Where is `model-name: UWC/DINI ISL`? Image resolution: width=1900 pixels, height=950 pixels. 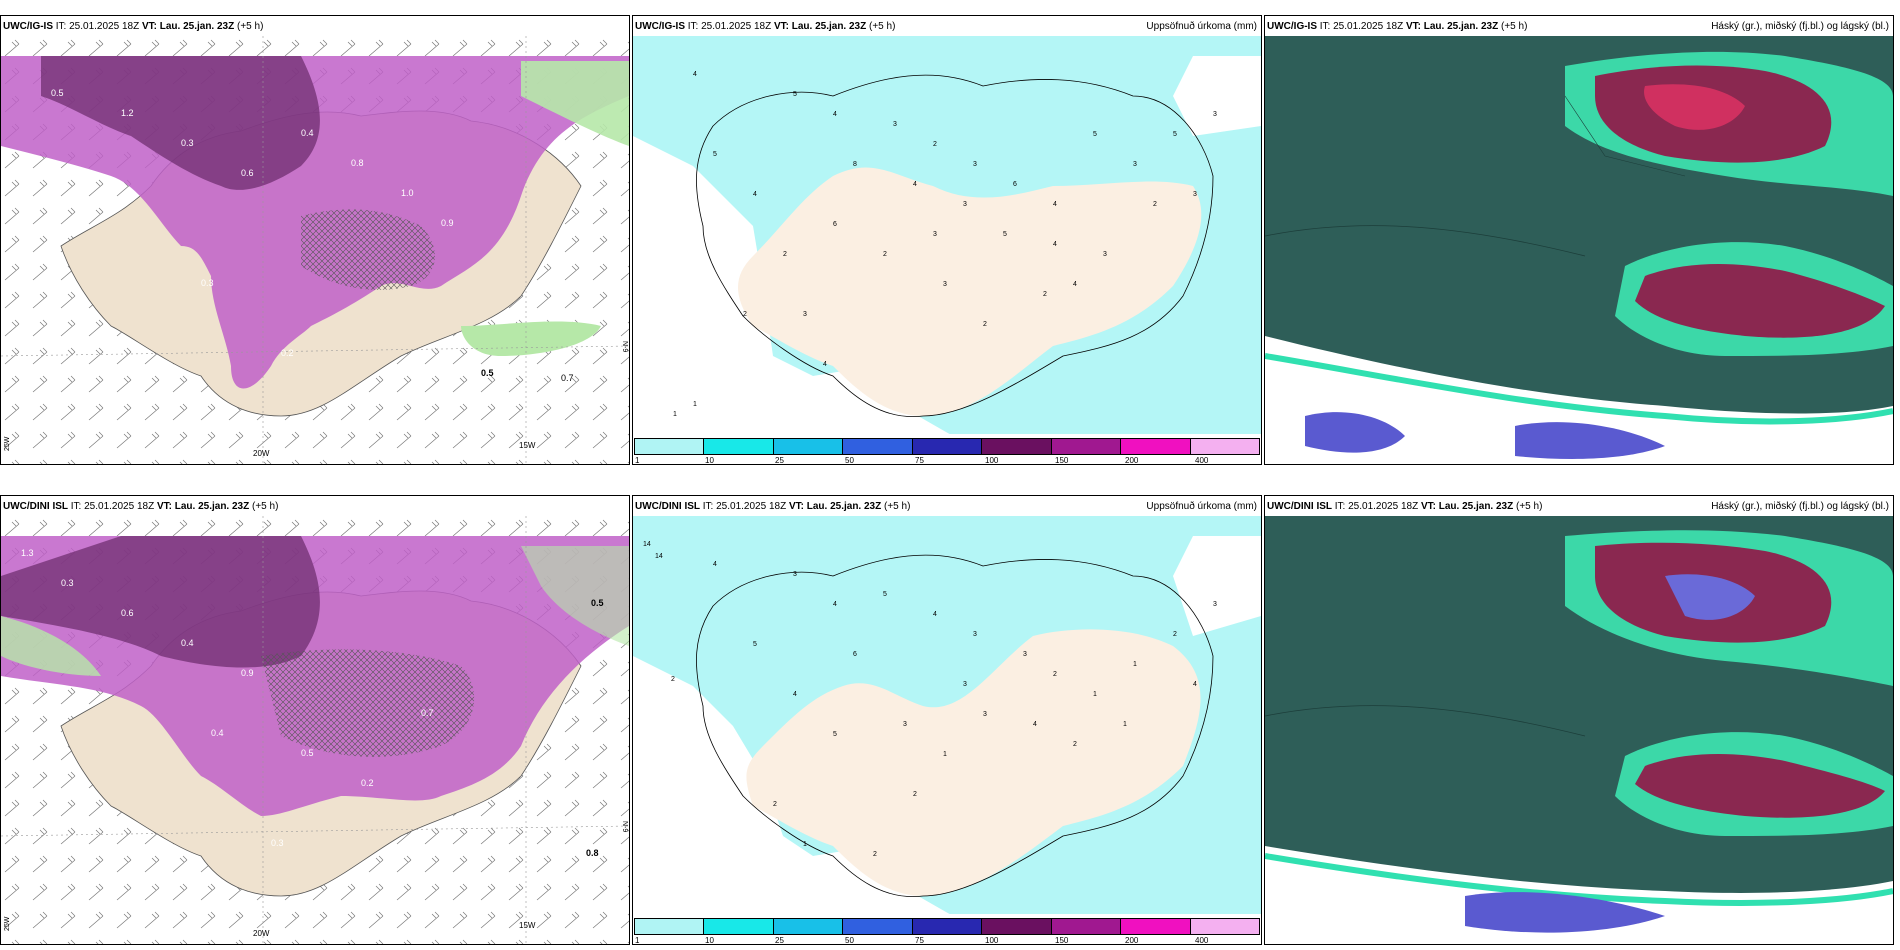
model-name: UWC/DINI ISL is located at coordinates (35, 506).